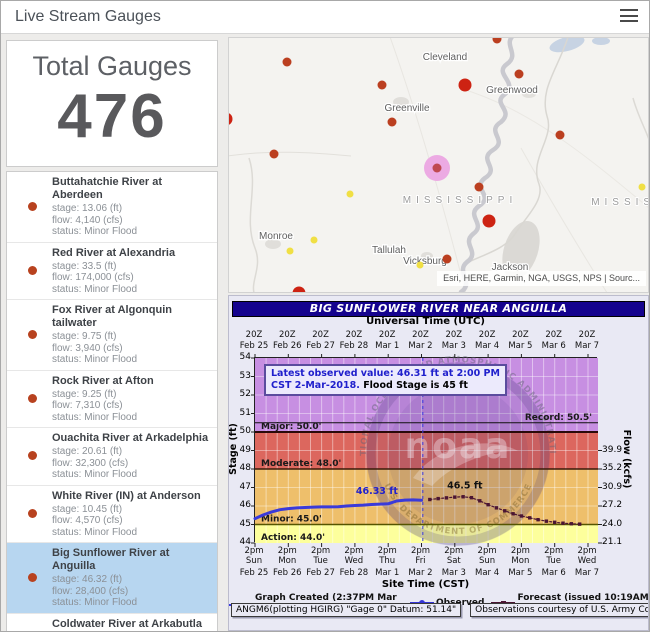  I want to click on page-title: Live Stream Gauges, so click(88, 16).